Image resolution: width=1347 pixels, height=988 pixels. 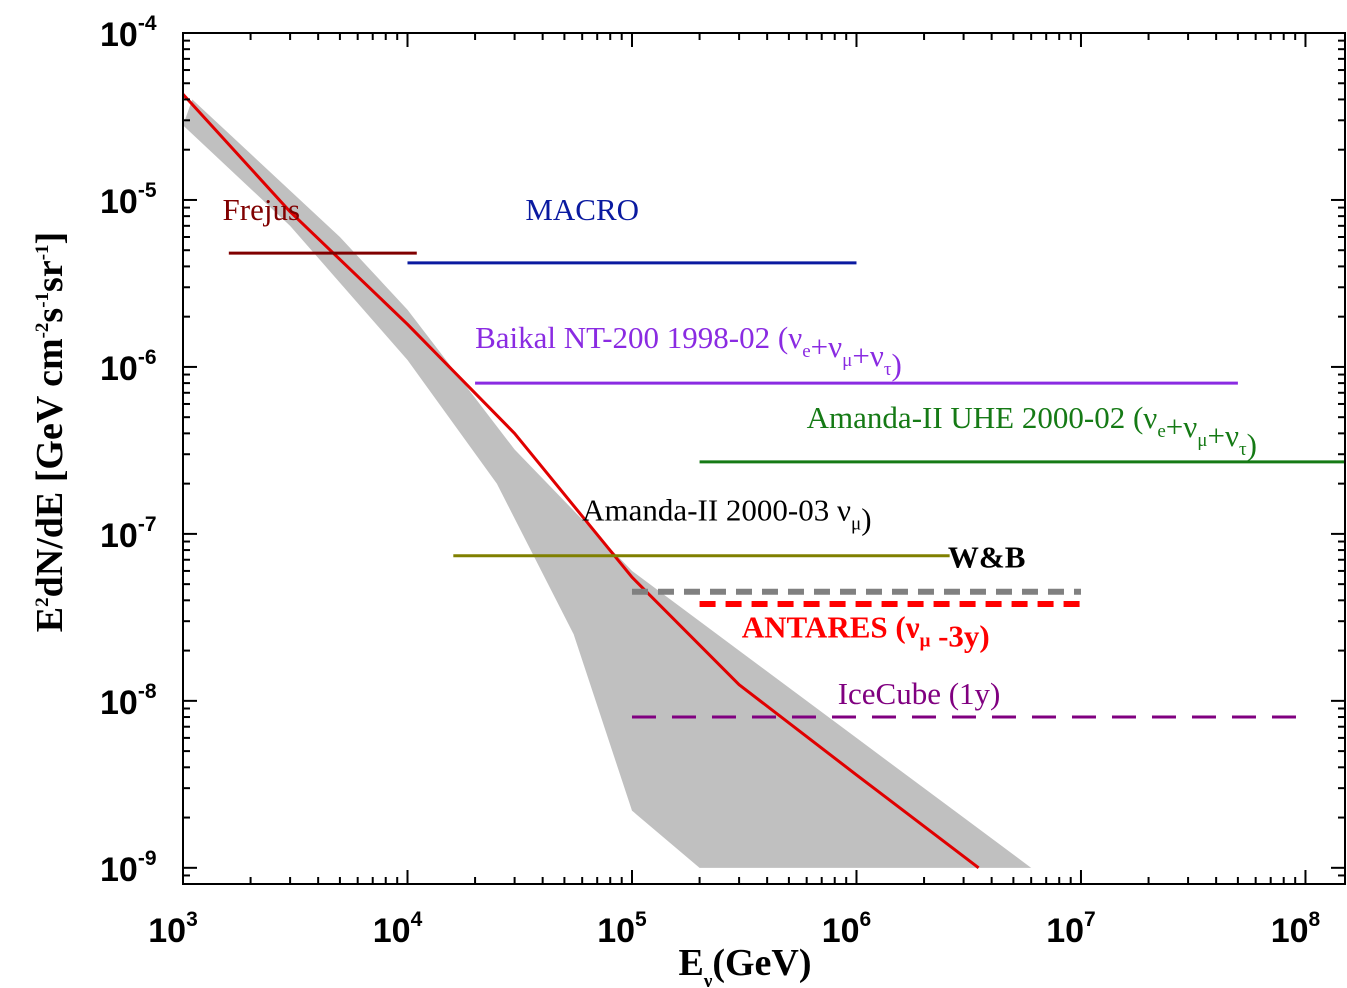 I want to click on limit-label-8: IceCube (1y), so click(x=919, y=693).